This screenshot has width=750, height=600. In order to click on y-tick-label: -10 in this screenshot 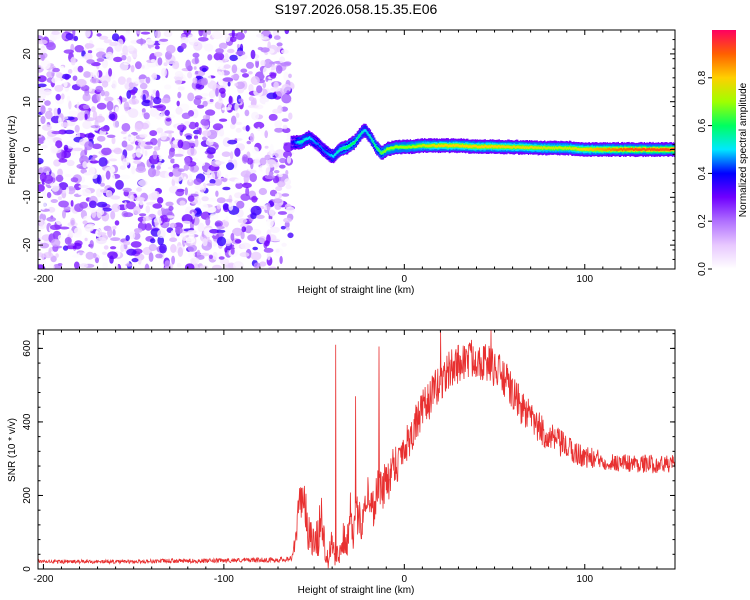, I will do `click(27, 197)`.